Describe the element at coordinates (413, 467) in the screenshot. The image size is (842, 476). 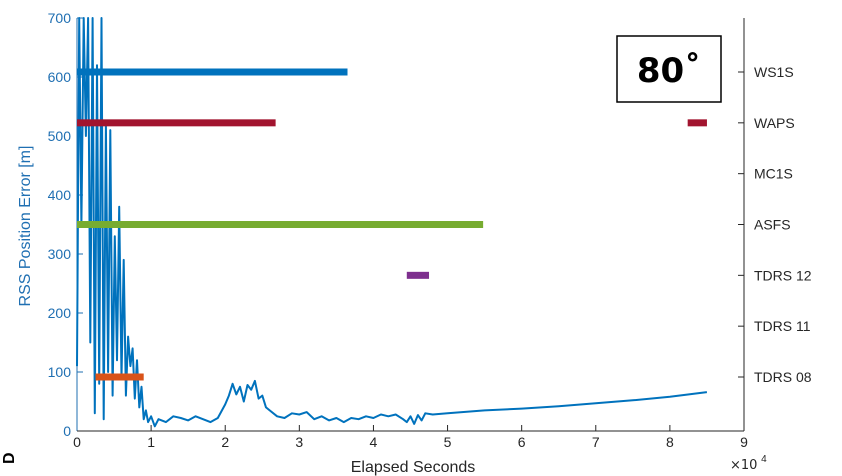
I see `x-axis-label: Elapsed Seconds` at that location.